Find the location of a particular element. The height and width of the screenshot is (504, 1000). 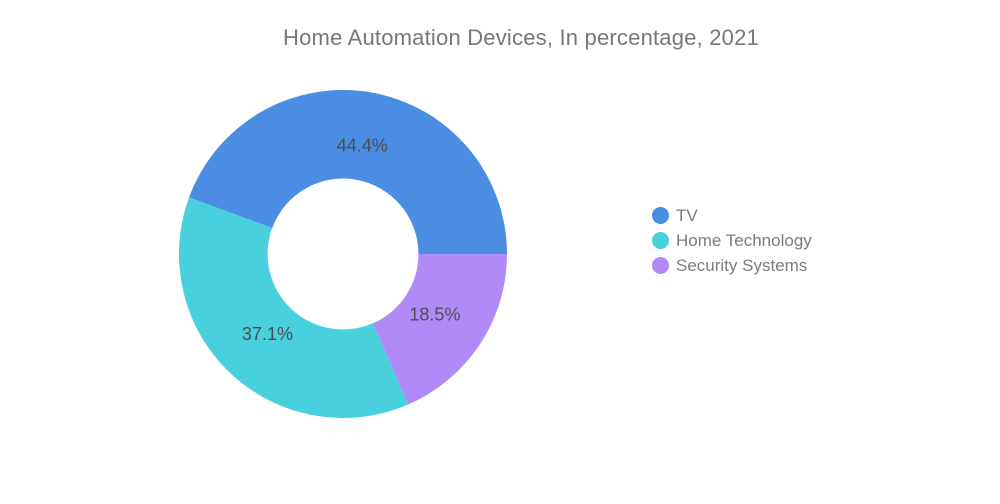

legend-label-home-technology: Home Technology is located at coordinates (744, 240).